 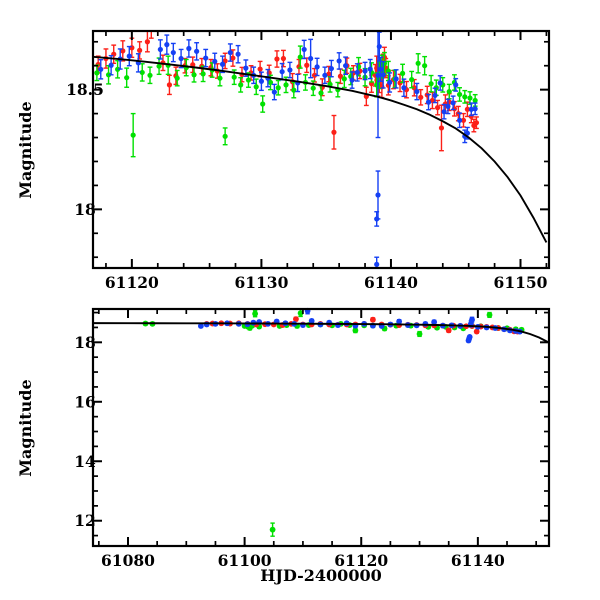 I want to click on lower-model-curve, so click(x=320, y=332).